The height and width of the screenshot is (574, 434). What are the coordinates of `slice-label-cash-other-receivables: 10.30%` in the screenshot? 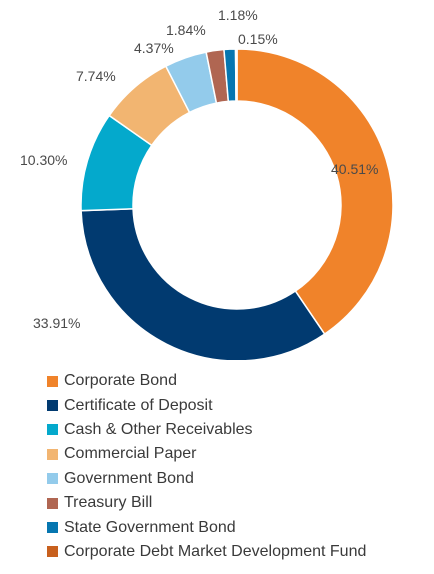 It's located at (43, 160).